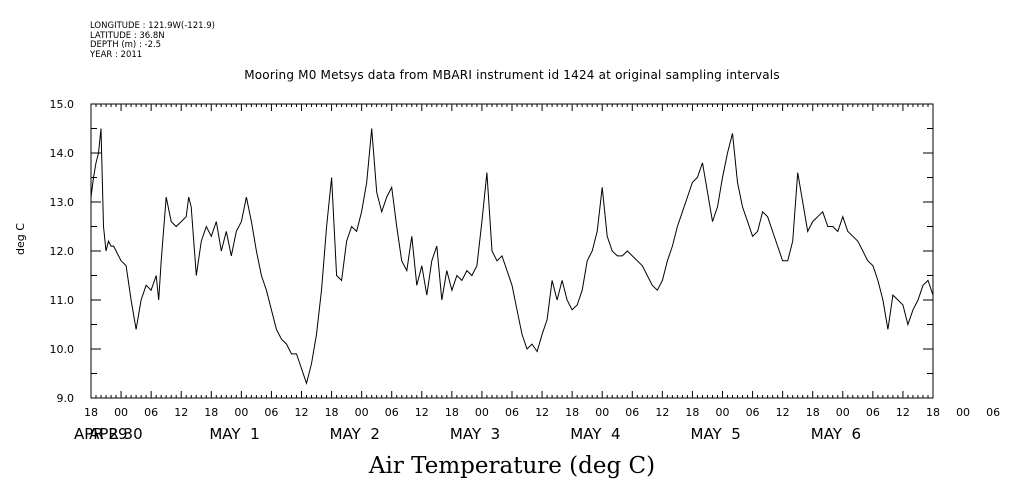 The width and height of the screenshot is (1009, 504). What do you see at coordinates (475, 434) in the screenshot?
I see `day-label: MAY 3` at bounding box center [475, 434].